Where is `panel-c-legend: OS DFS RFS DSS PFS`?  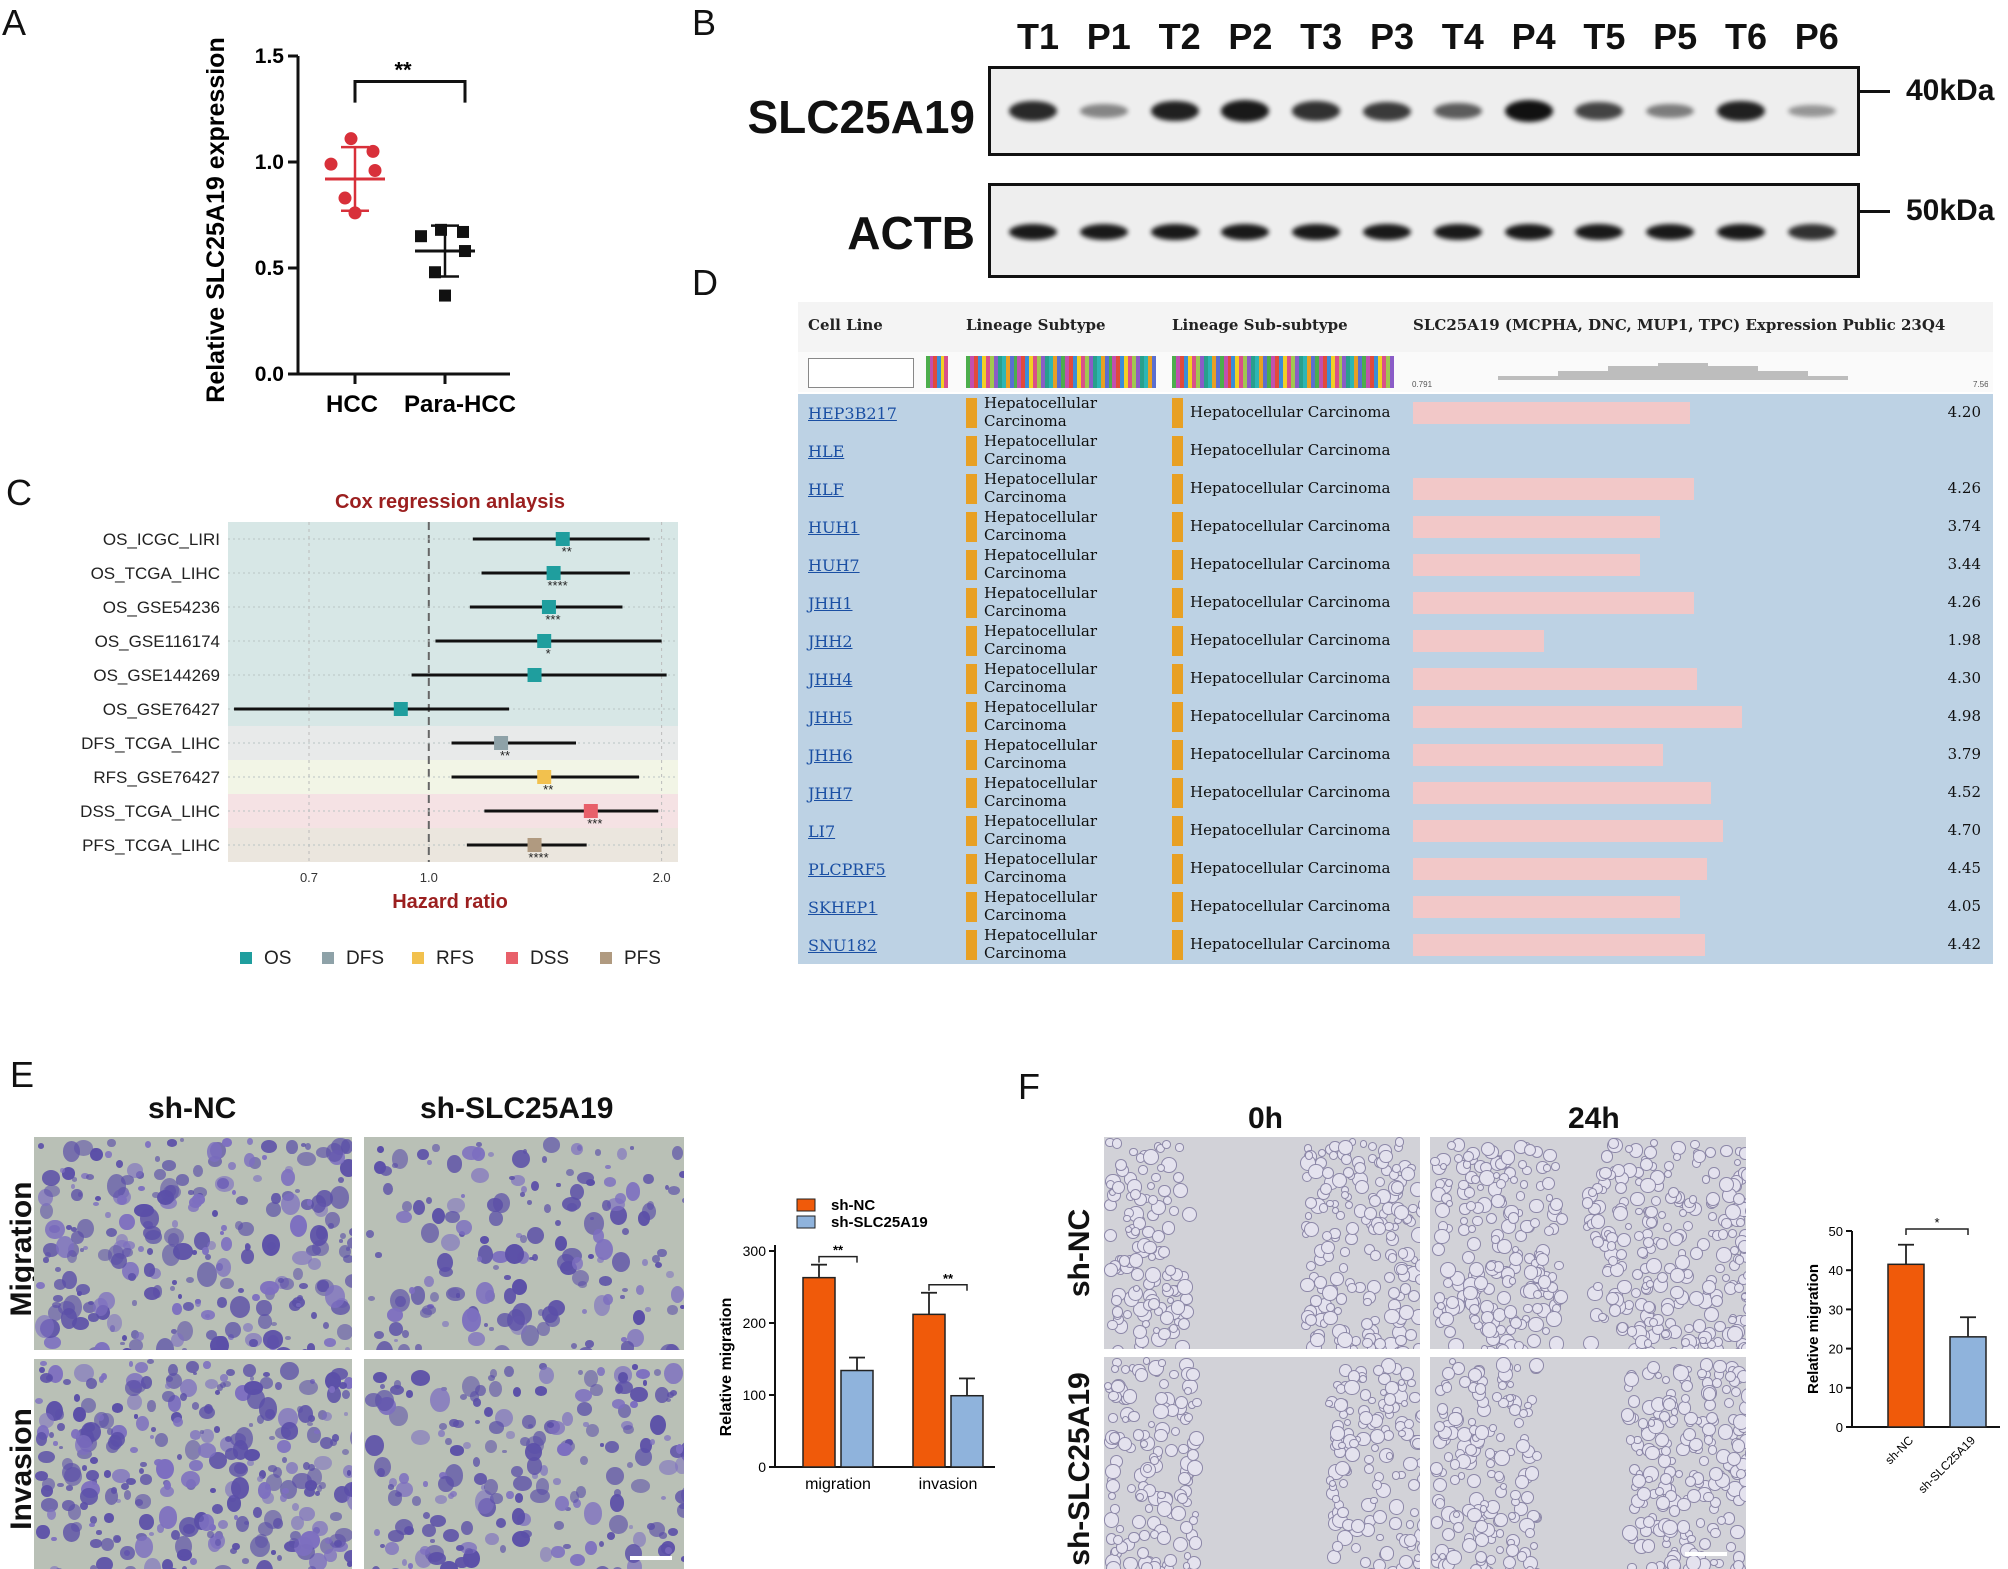 panel-c-legend: OS DFS RFS DSS PFS is located at coordinates (450, 958).